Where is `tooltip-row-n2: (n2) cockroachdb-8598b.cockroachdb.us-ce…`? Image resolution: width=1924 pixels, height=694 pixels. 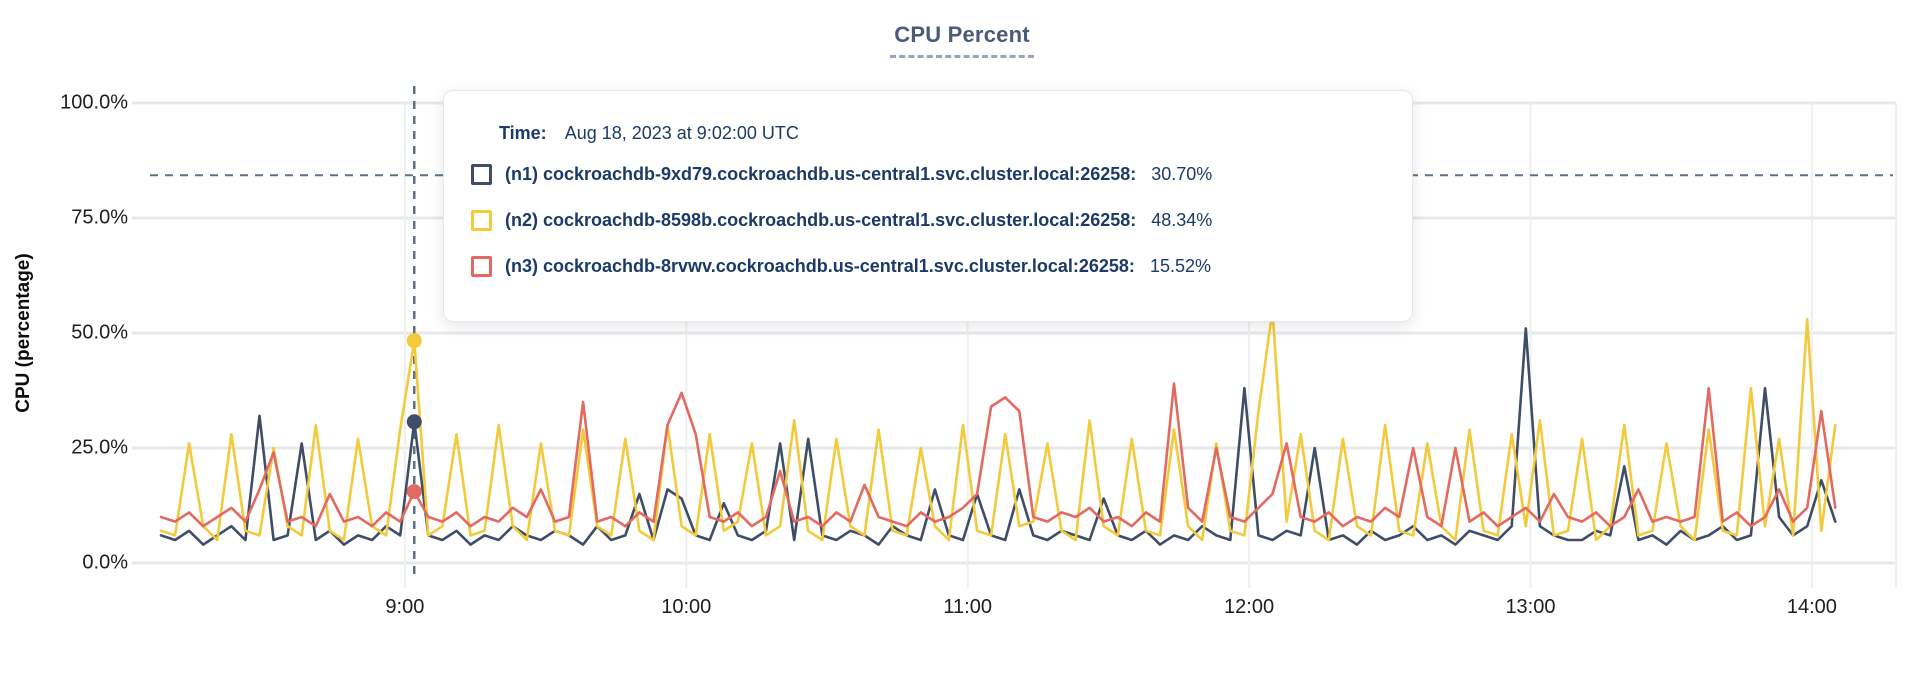
tooltip-row-n2: (n2) cockroachdb-8598b.cockroachdb.us-ce… is located at coordinates (926, 220).